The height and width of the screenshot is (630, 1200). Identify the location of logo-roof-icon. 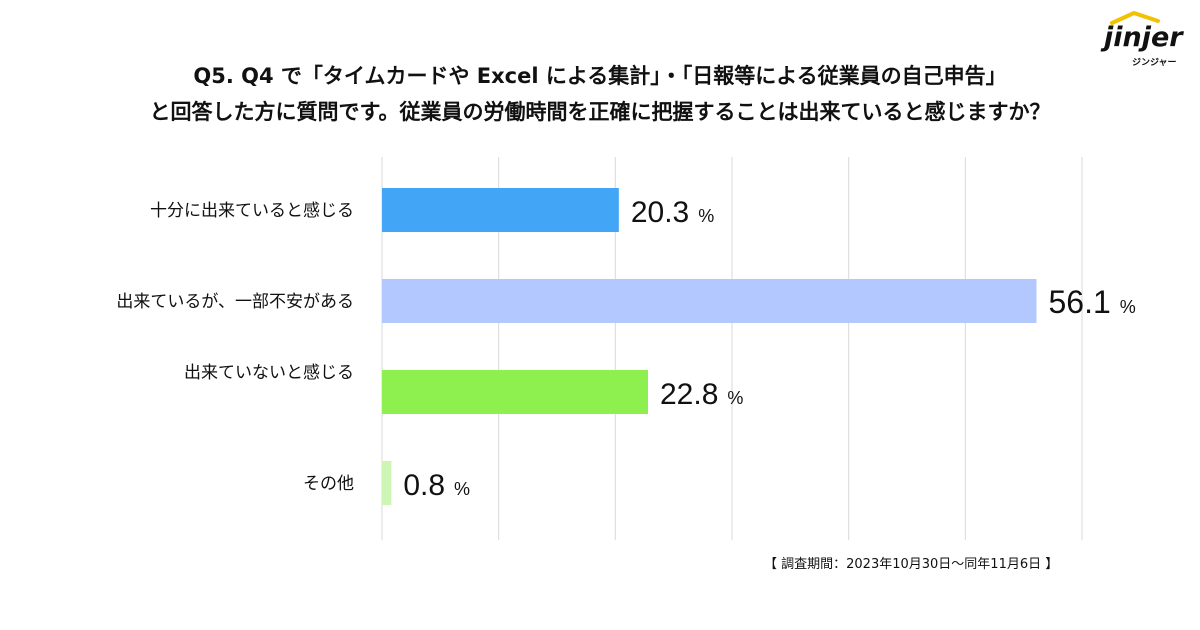
(1135, 18).